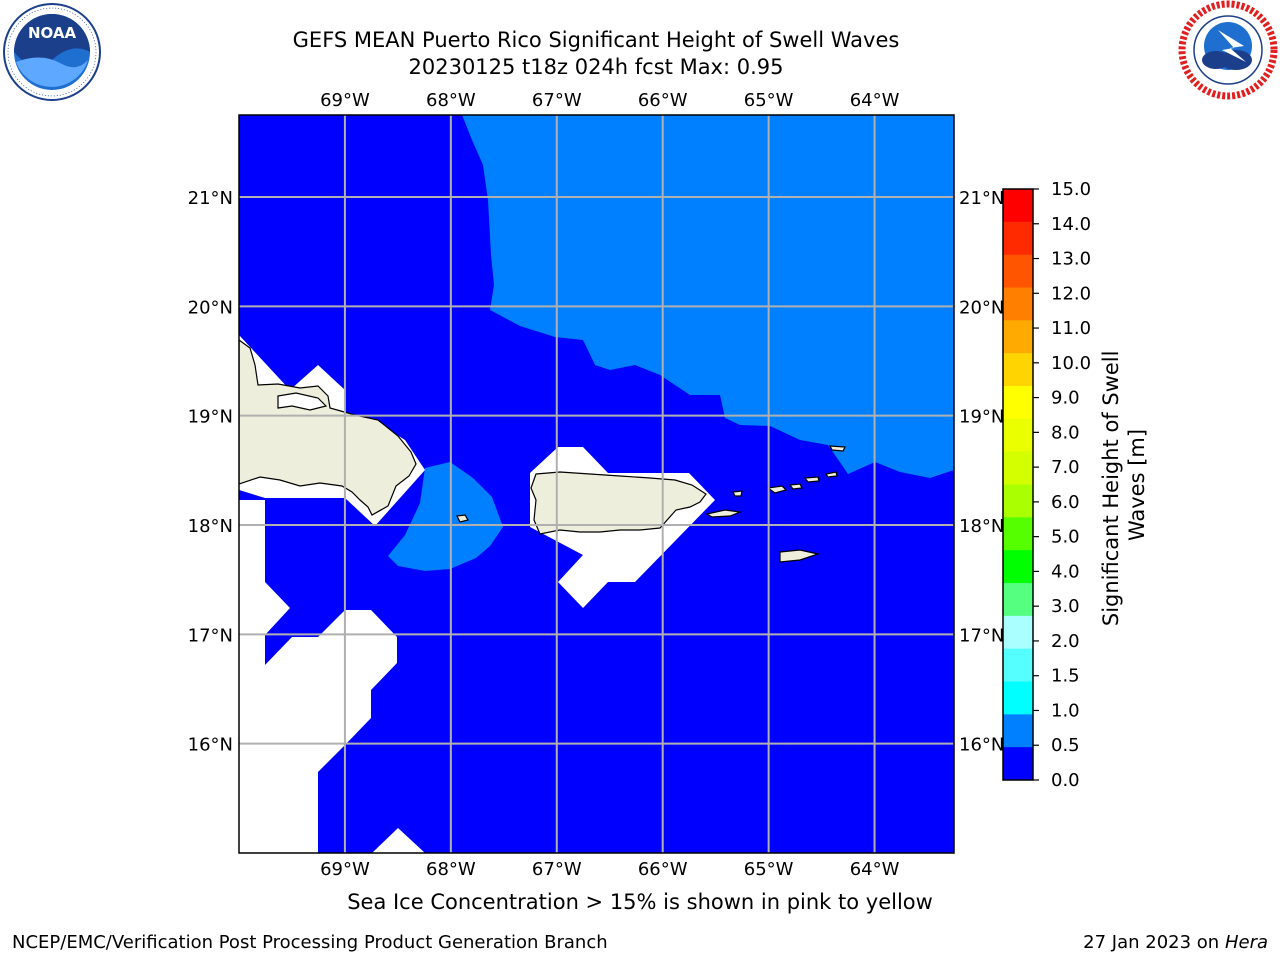 This screenshot has height=960, width=1280. What do you see at coordinates (52, 33) in the screenshot?
I see `noaa-logo-text: NOAA` at bounding box center [52, 33].